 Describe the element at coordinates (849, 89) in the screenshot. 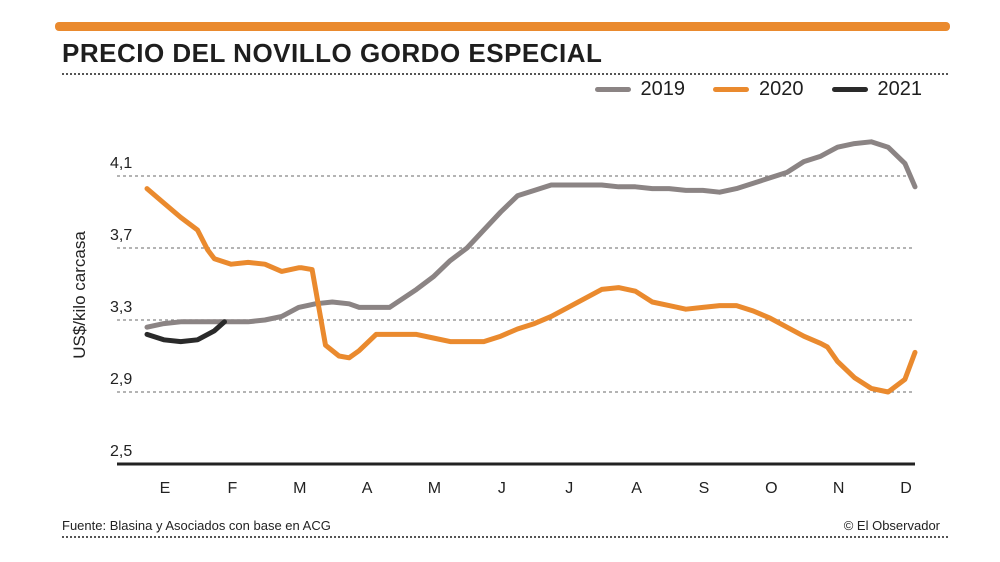

I see `legend-swatch-2021` at that location.